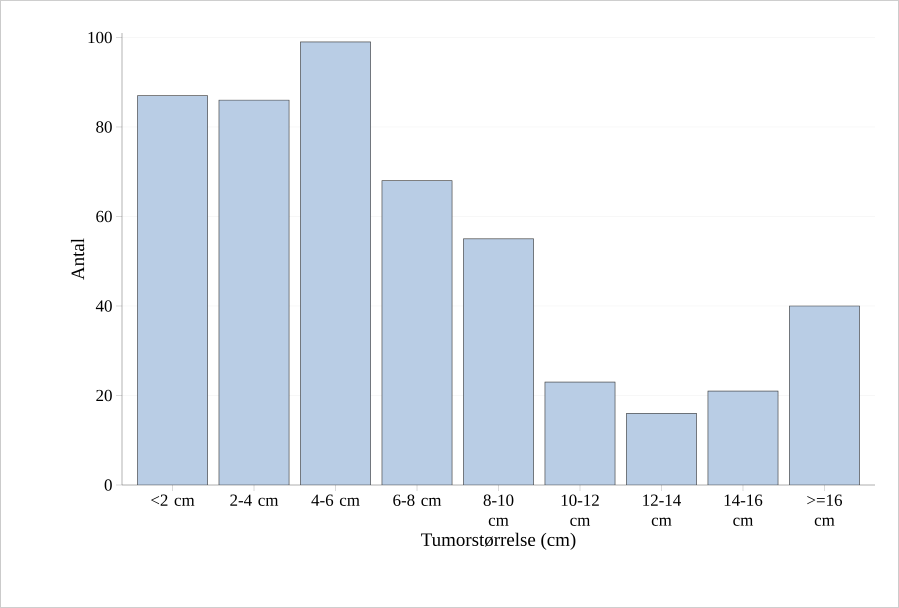 Image resolution: width=899 pixels, height=608 pixels. What do you see at coordinates (580, 510) in the screenshot?
I see `x-tick-label: 10-12 cm` at bounding box center [580, 510].